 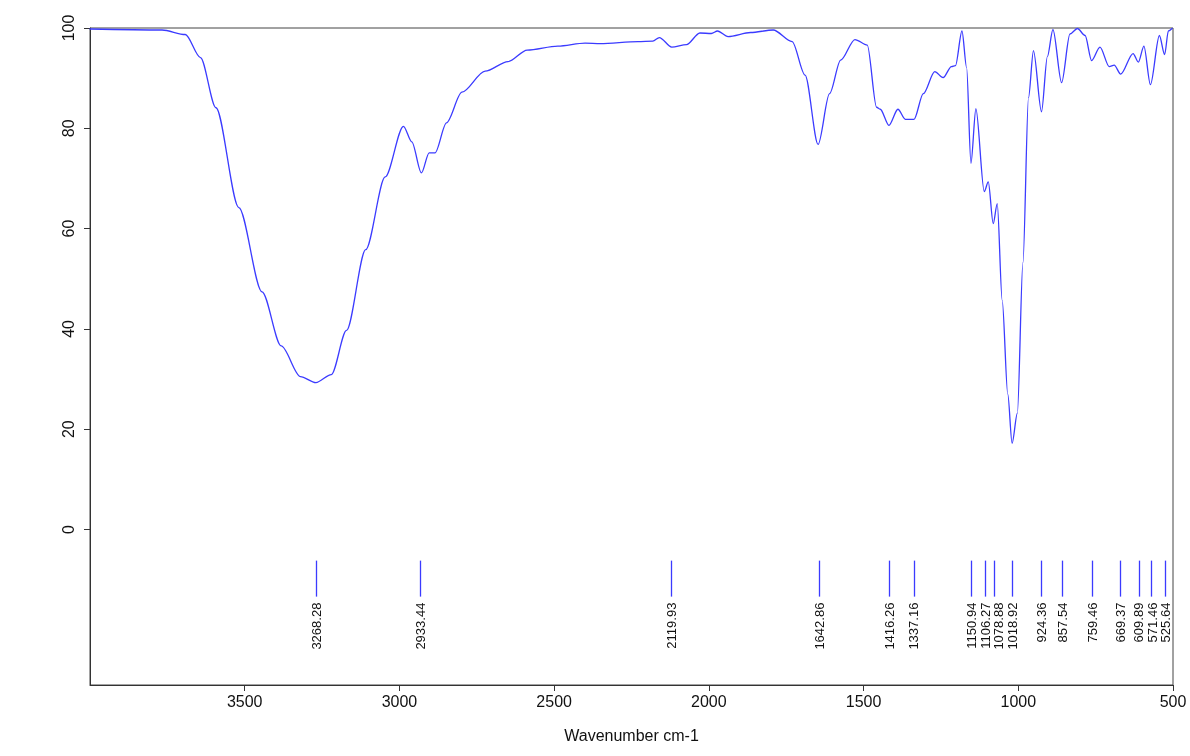 I want to click on ref-line-label: 1416.26, so click(x=889, y=626).